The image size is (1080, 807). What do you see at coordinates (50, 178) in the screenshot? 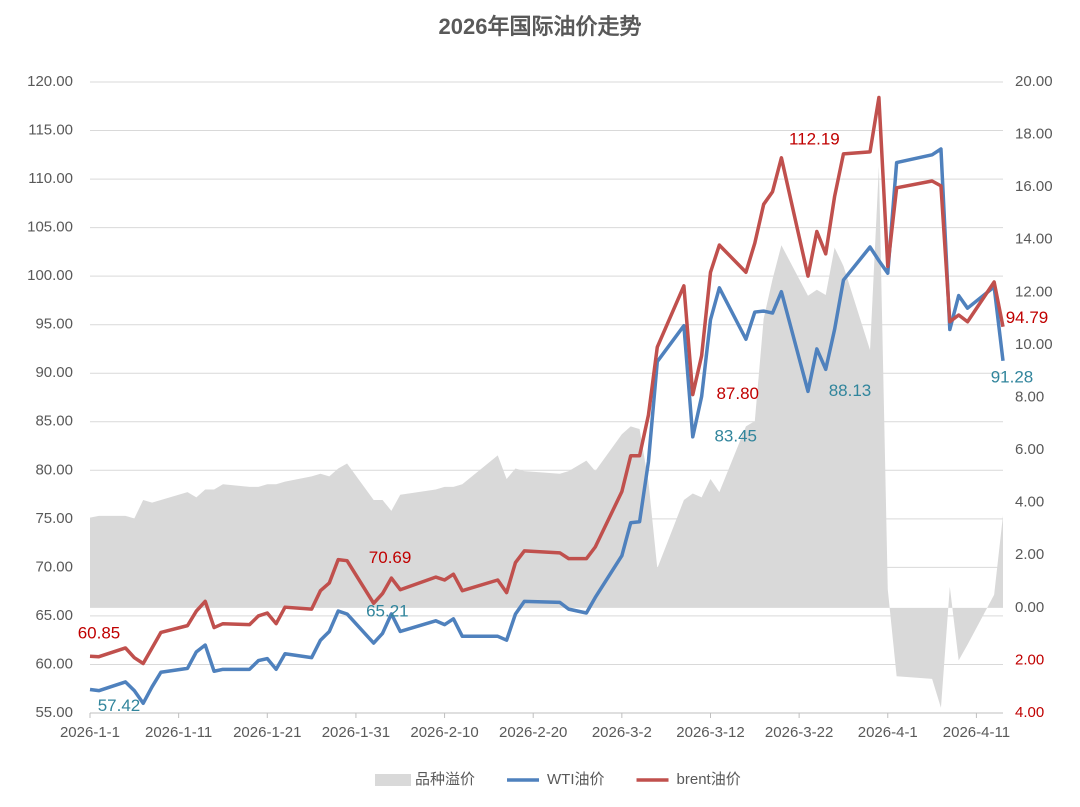
I see `y-tick-label: 110.00` at bounding box center [50, 178].